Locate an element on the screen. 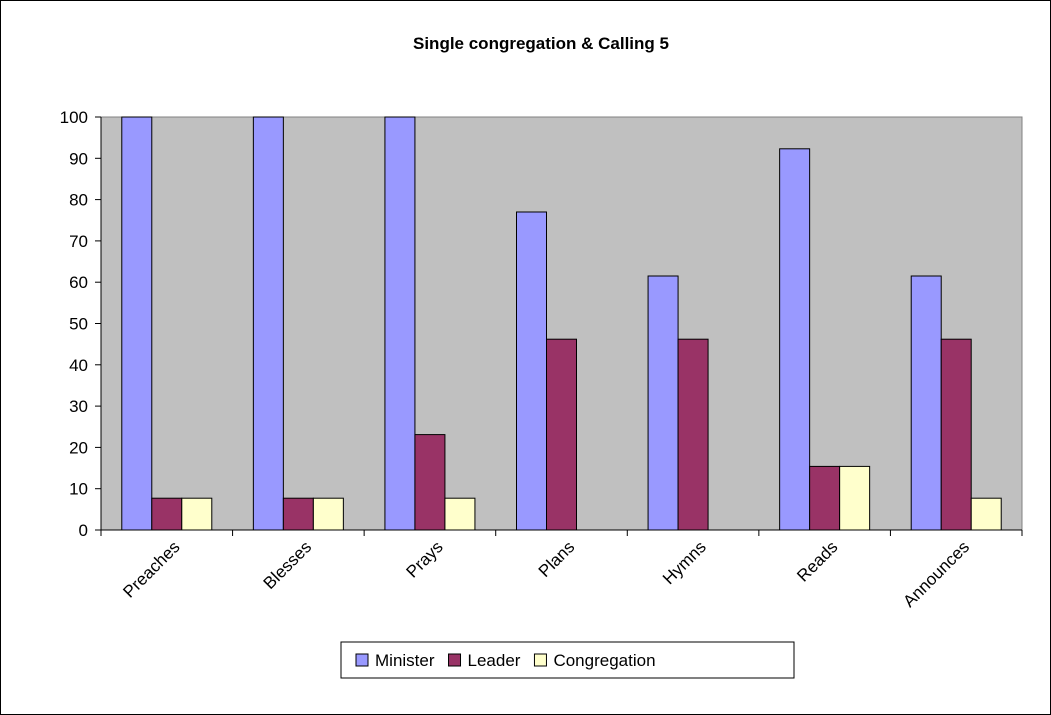 This screenshot has width=1051, height=715. bar-minister-preaches is located at coordinates (137, 323).